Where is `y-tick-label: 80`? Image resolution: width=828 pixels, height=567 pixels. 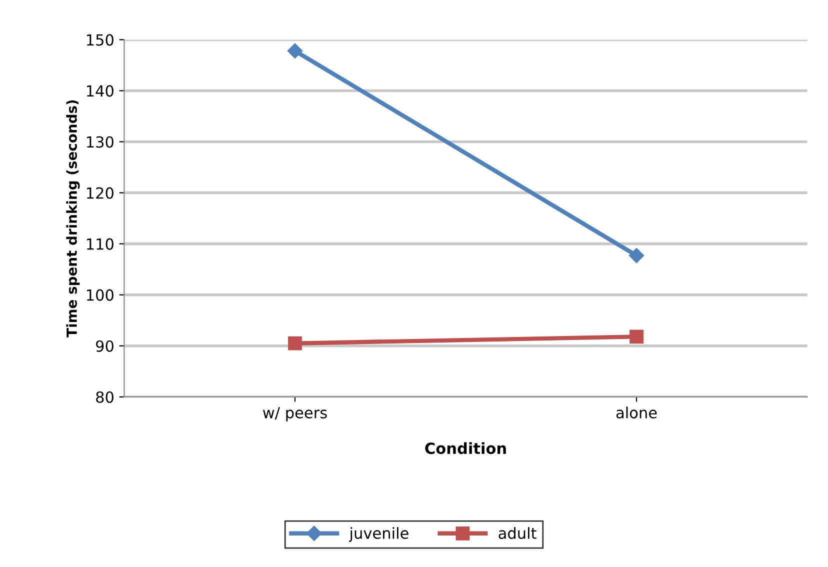
y-tick-label: 80 is located at coordinates (105, 397).